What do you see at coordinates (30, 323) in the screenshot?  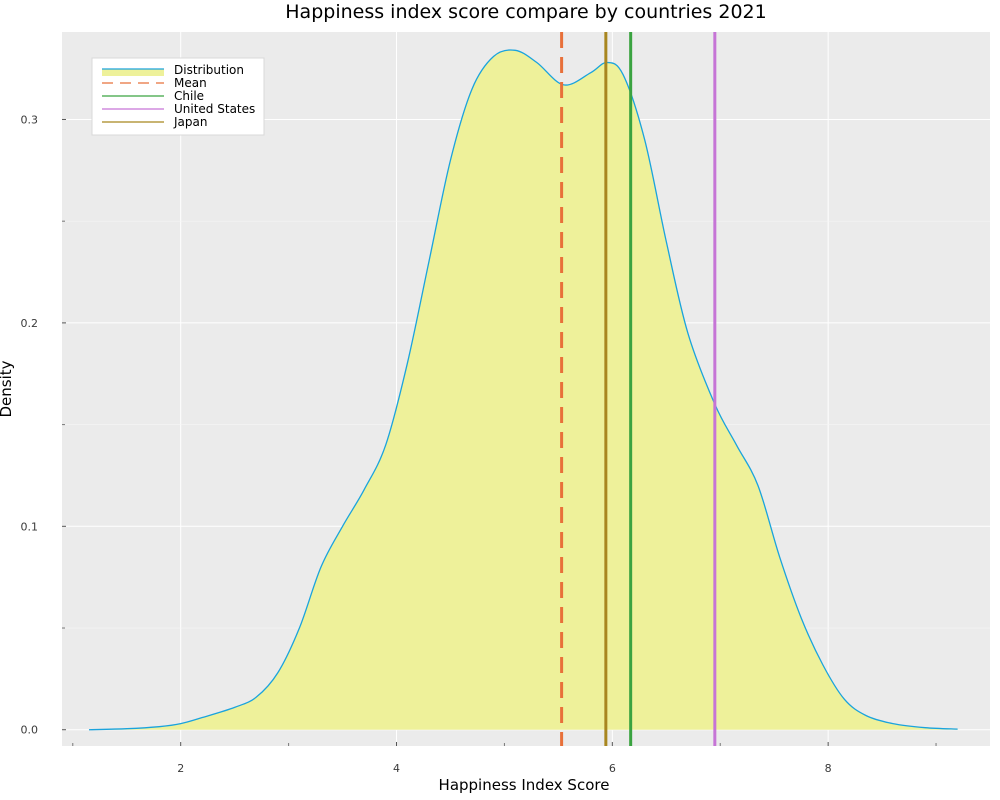 I see `y-tick-label: 0.2` at bounding box center [30, 323].